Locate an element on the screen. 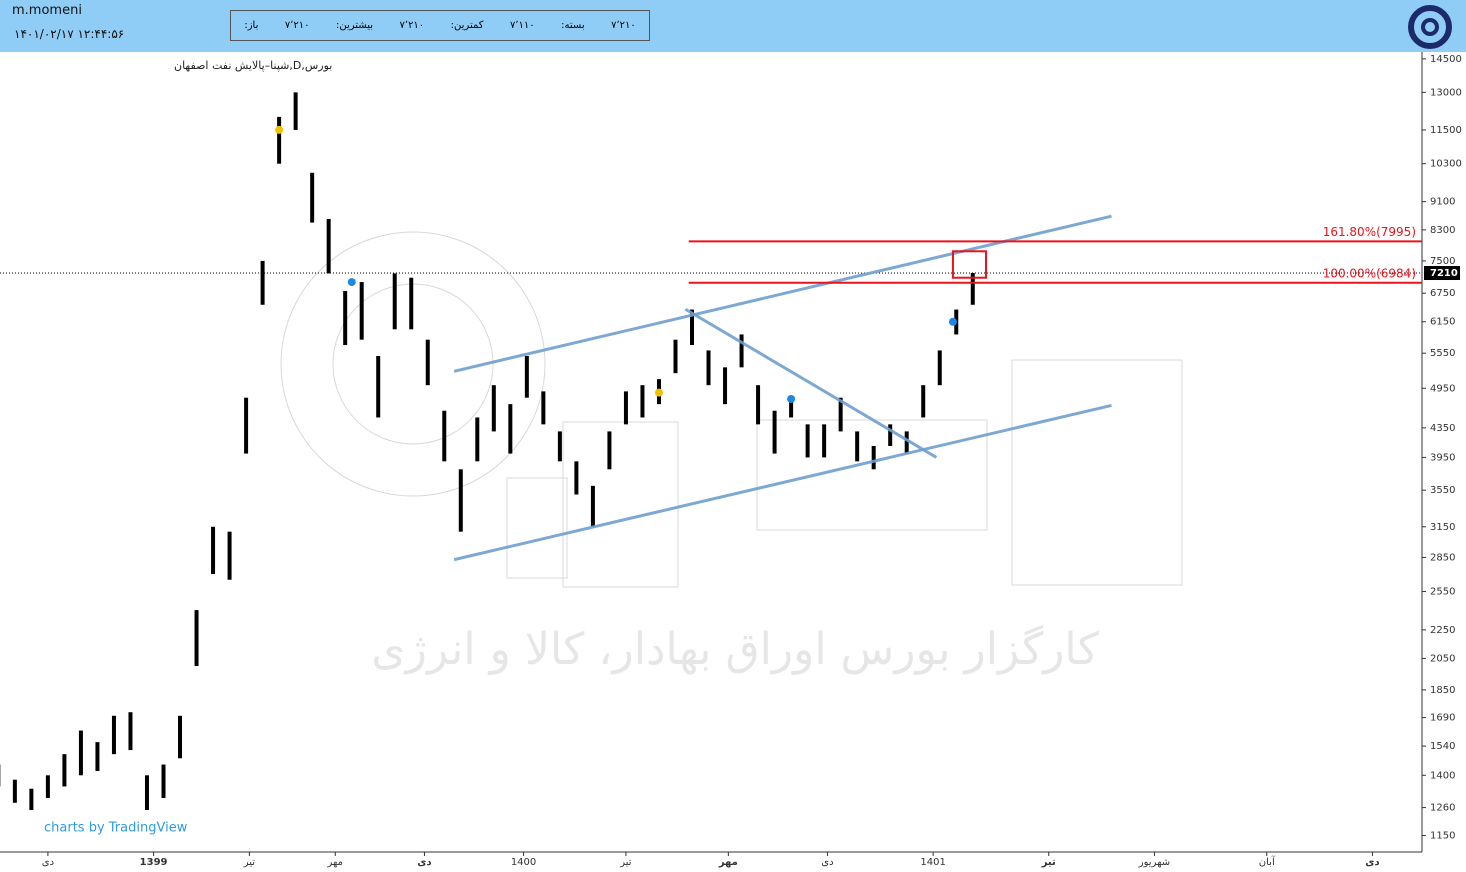 Image resolution: width=1466 pixels, height=872 pixels. y-tick-label: 8300 is located at coordinates (1442, 230).